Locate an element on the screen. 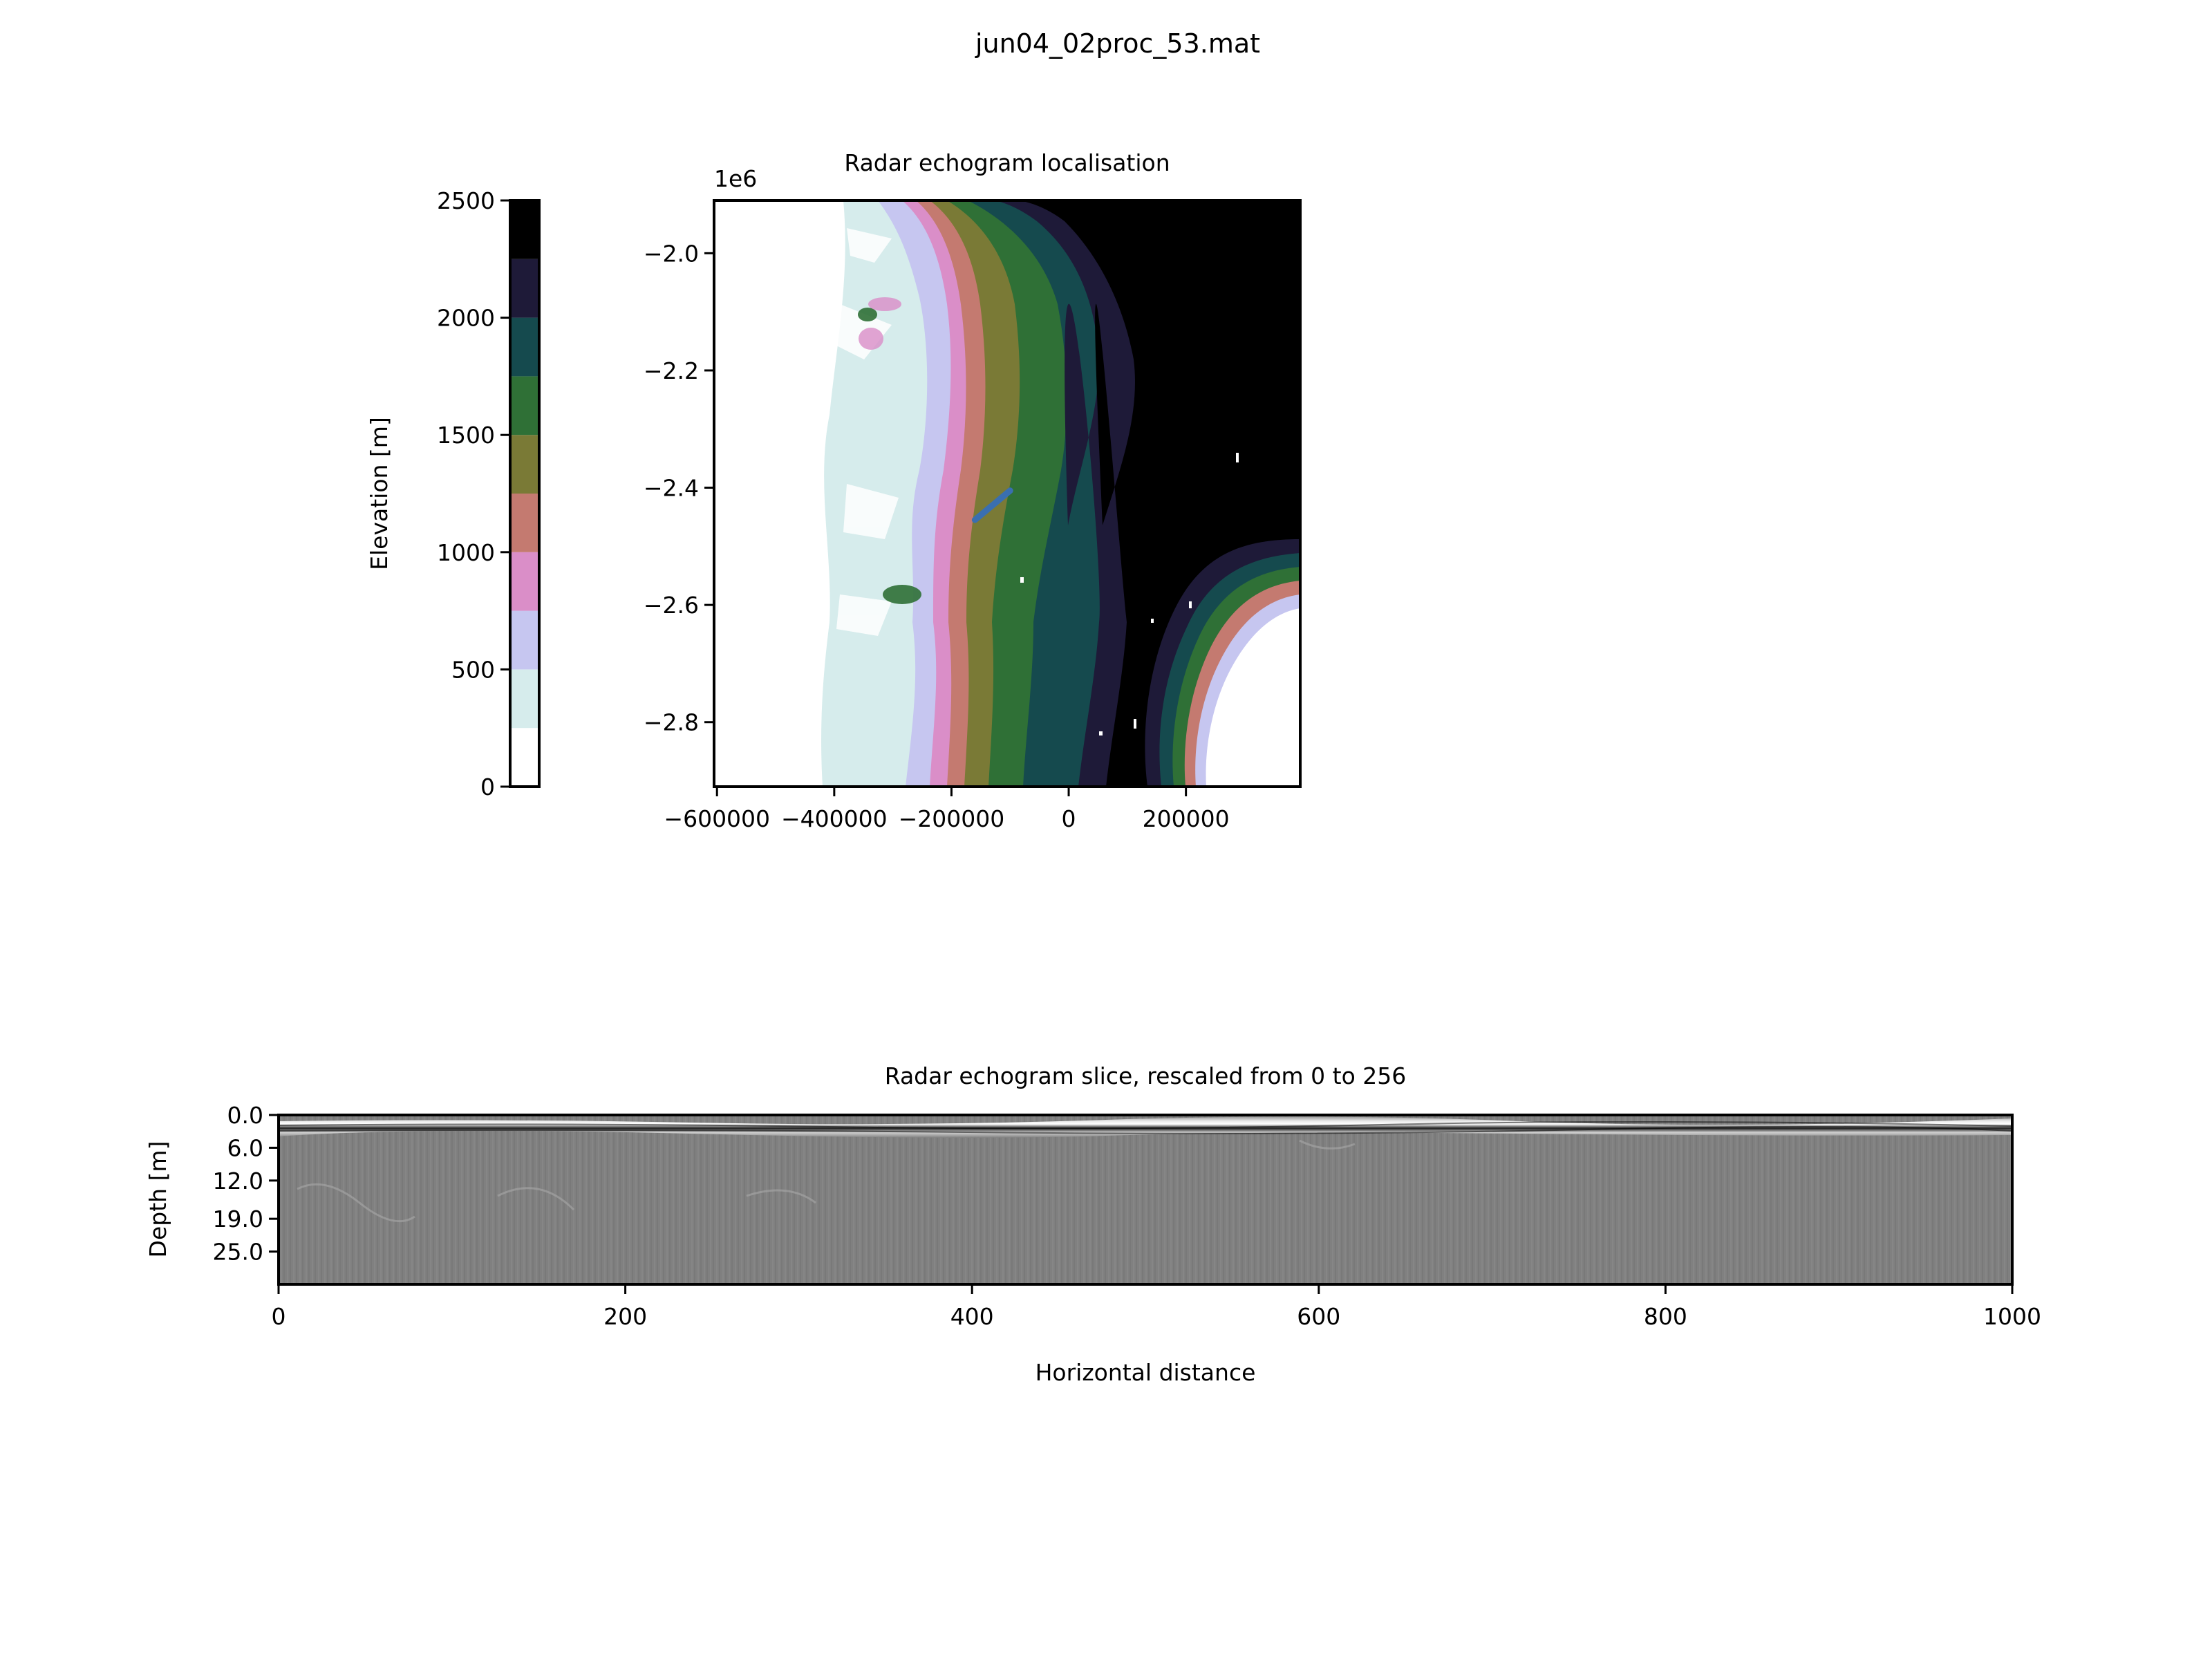 This screenshot has width=2212, height=1659. echogram-x-tick-label: 200 is located at coordinates (625, 1316).